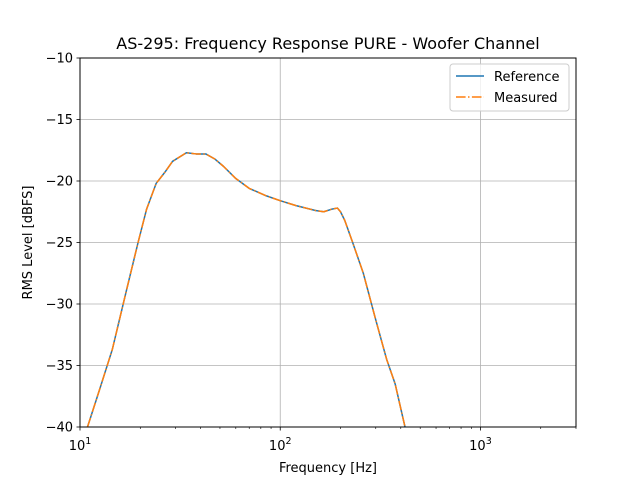 This screenshot has height=480, width=640. I want to click on y-tick-label: −30, so click(59, 305).